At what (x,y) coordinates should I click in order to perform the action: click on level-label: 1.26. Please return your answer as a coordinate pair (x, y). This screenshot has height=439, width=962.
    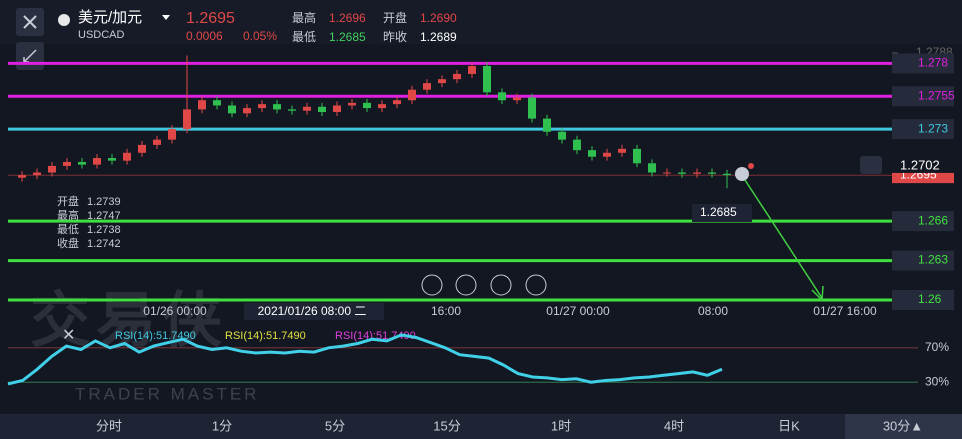
    Looking at the image, I should click on (930, 299).